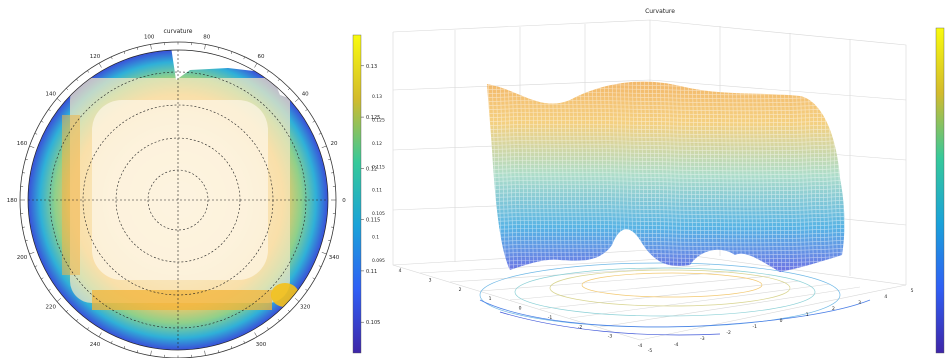  What do you see at coordinates (912, 291) in the screenshot?
I see `surface-y-tick-label: 5` at bounding box center [912, 291].